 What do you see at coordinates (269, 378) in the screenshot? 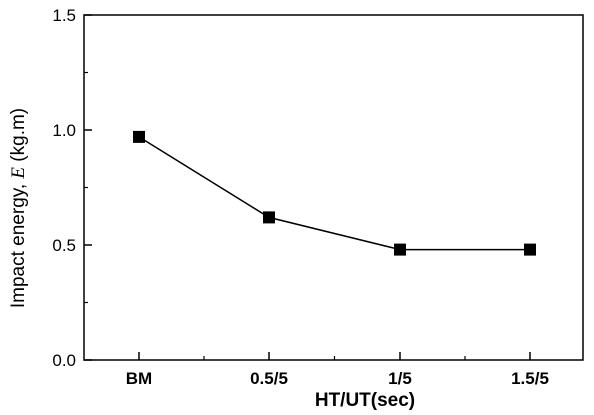
I see `x-category-label: 0.5/5` at bounding box center [269, 378].